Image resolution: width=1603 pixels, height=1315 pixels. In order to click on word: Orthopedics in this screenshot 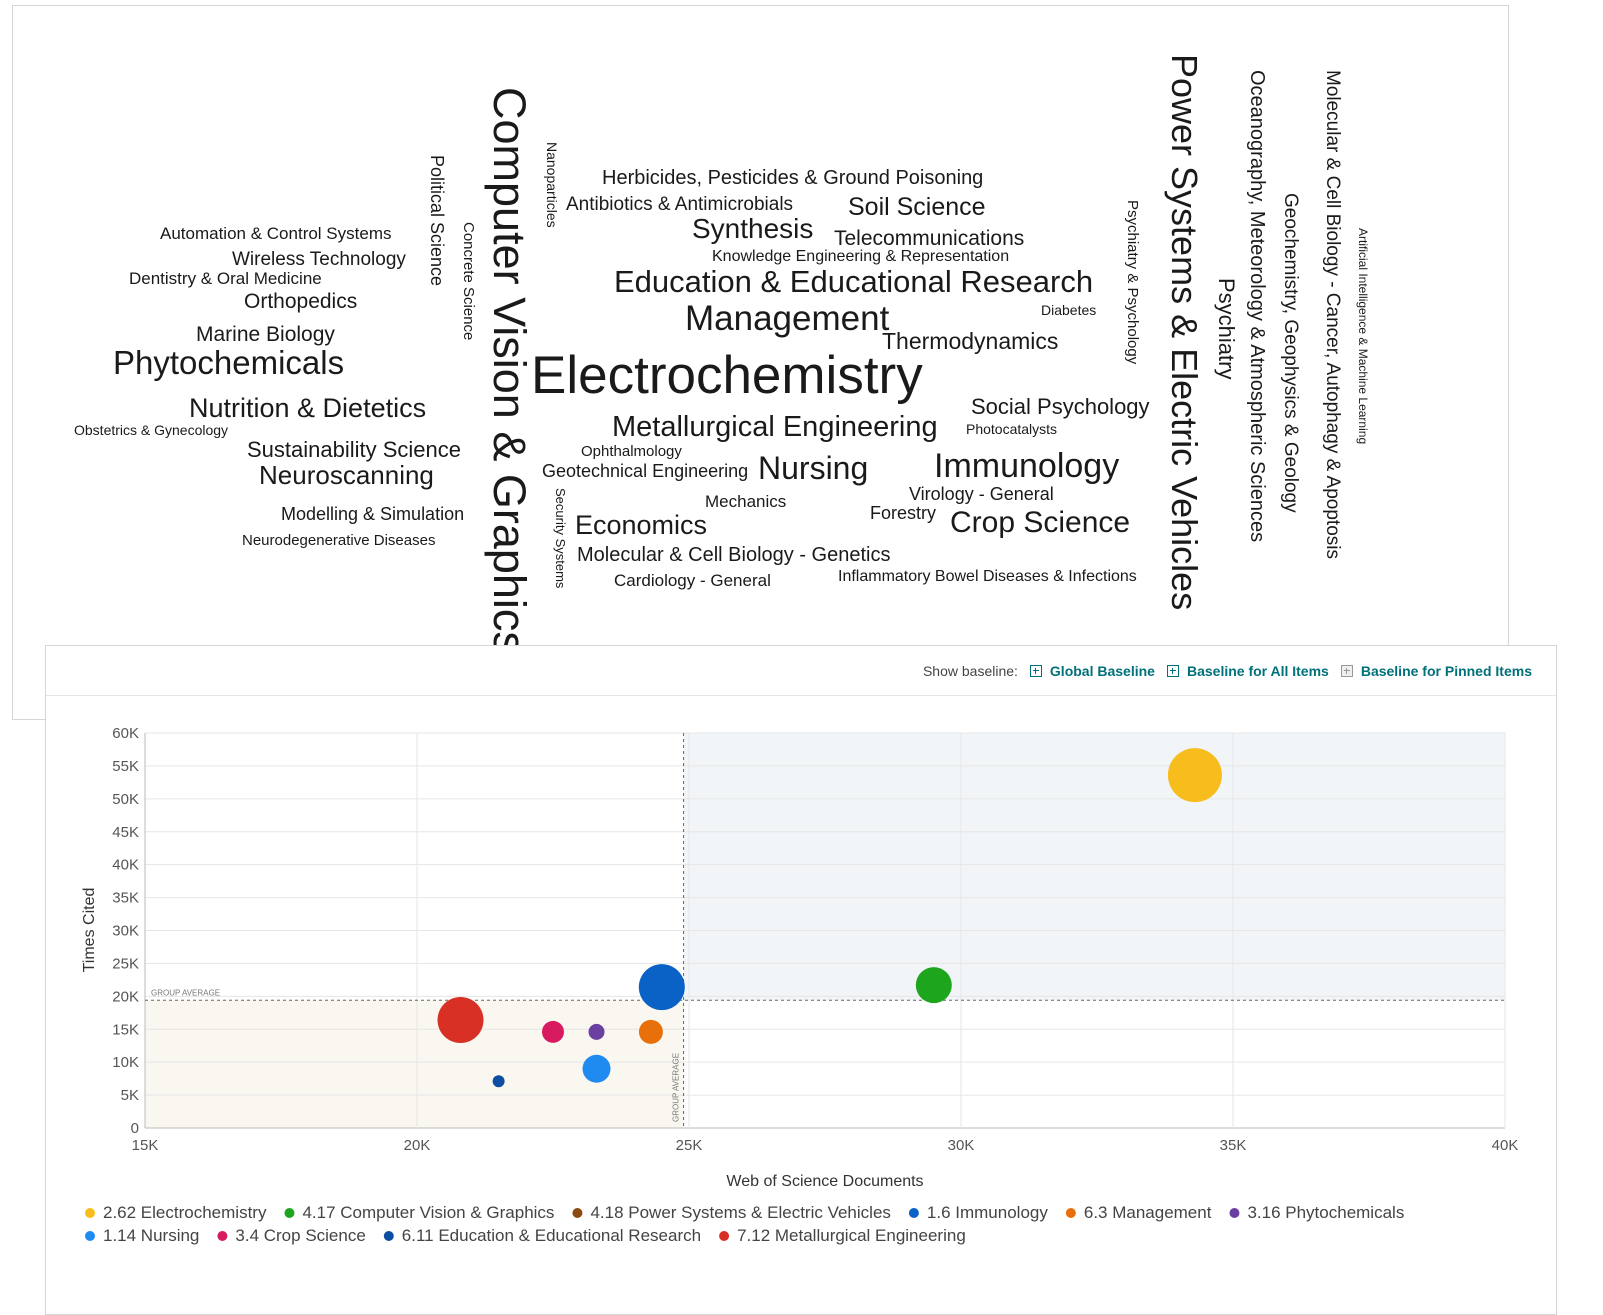, I will do `click(300, 301)`.